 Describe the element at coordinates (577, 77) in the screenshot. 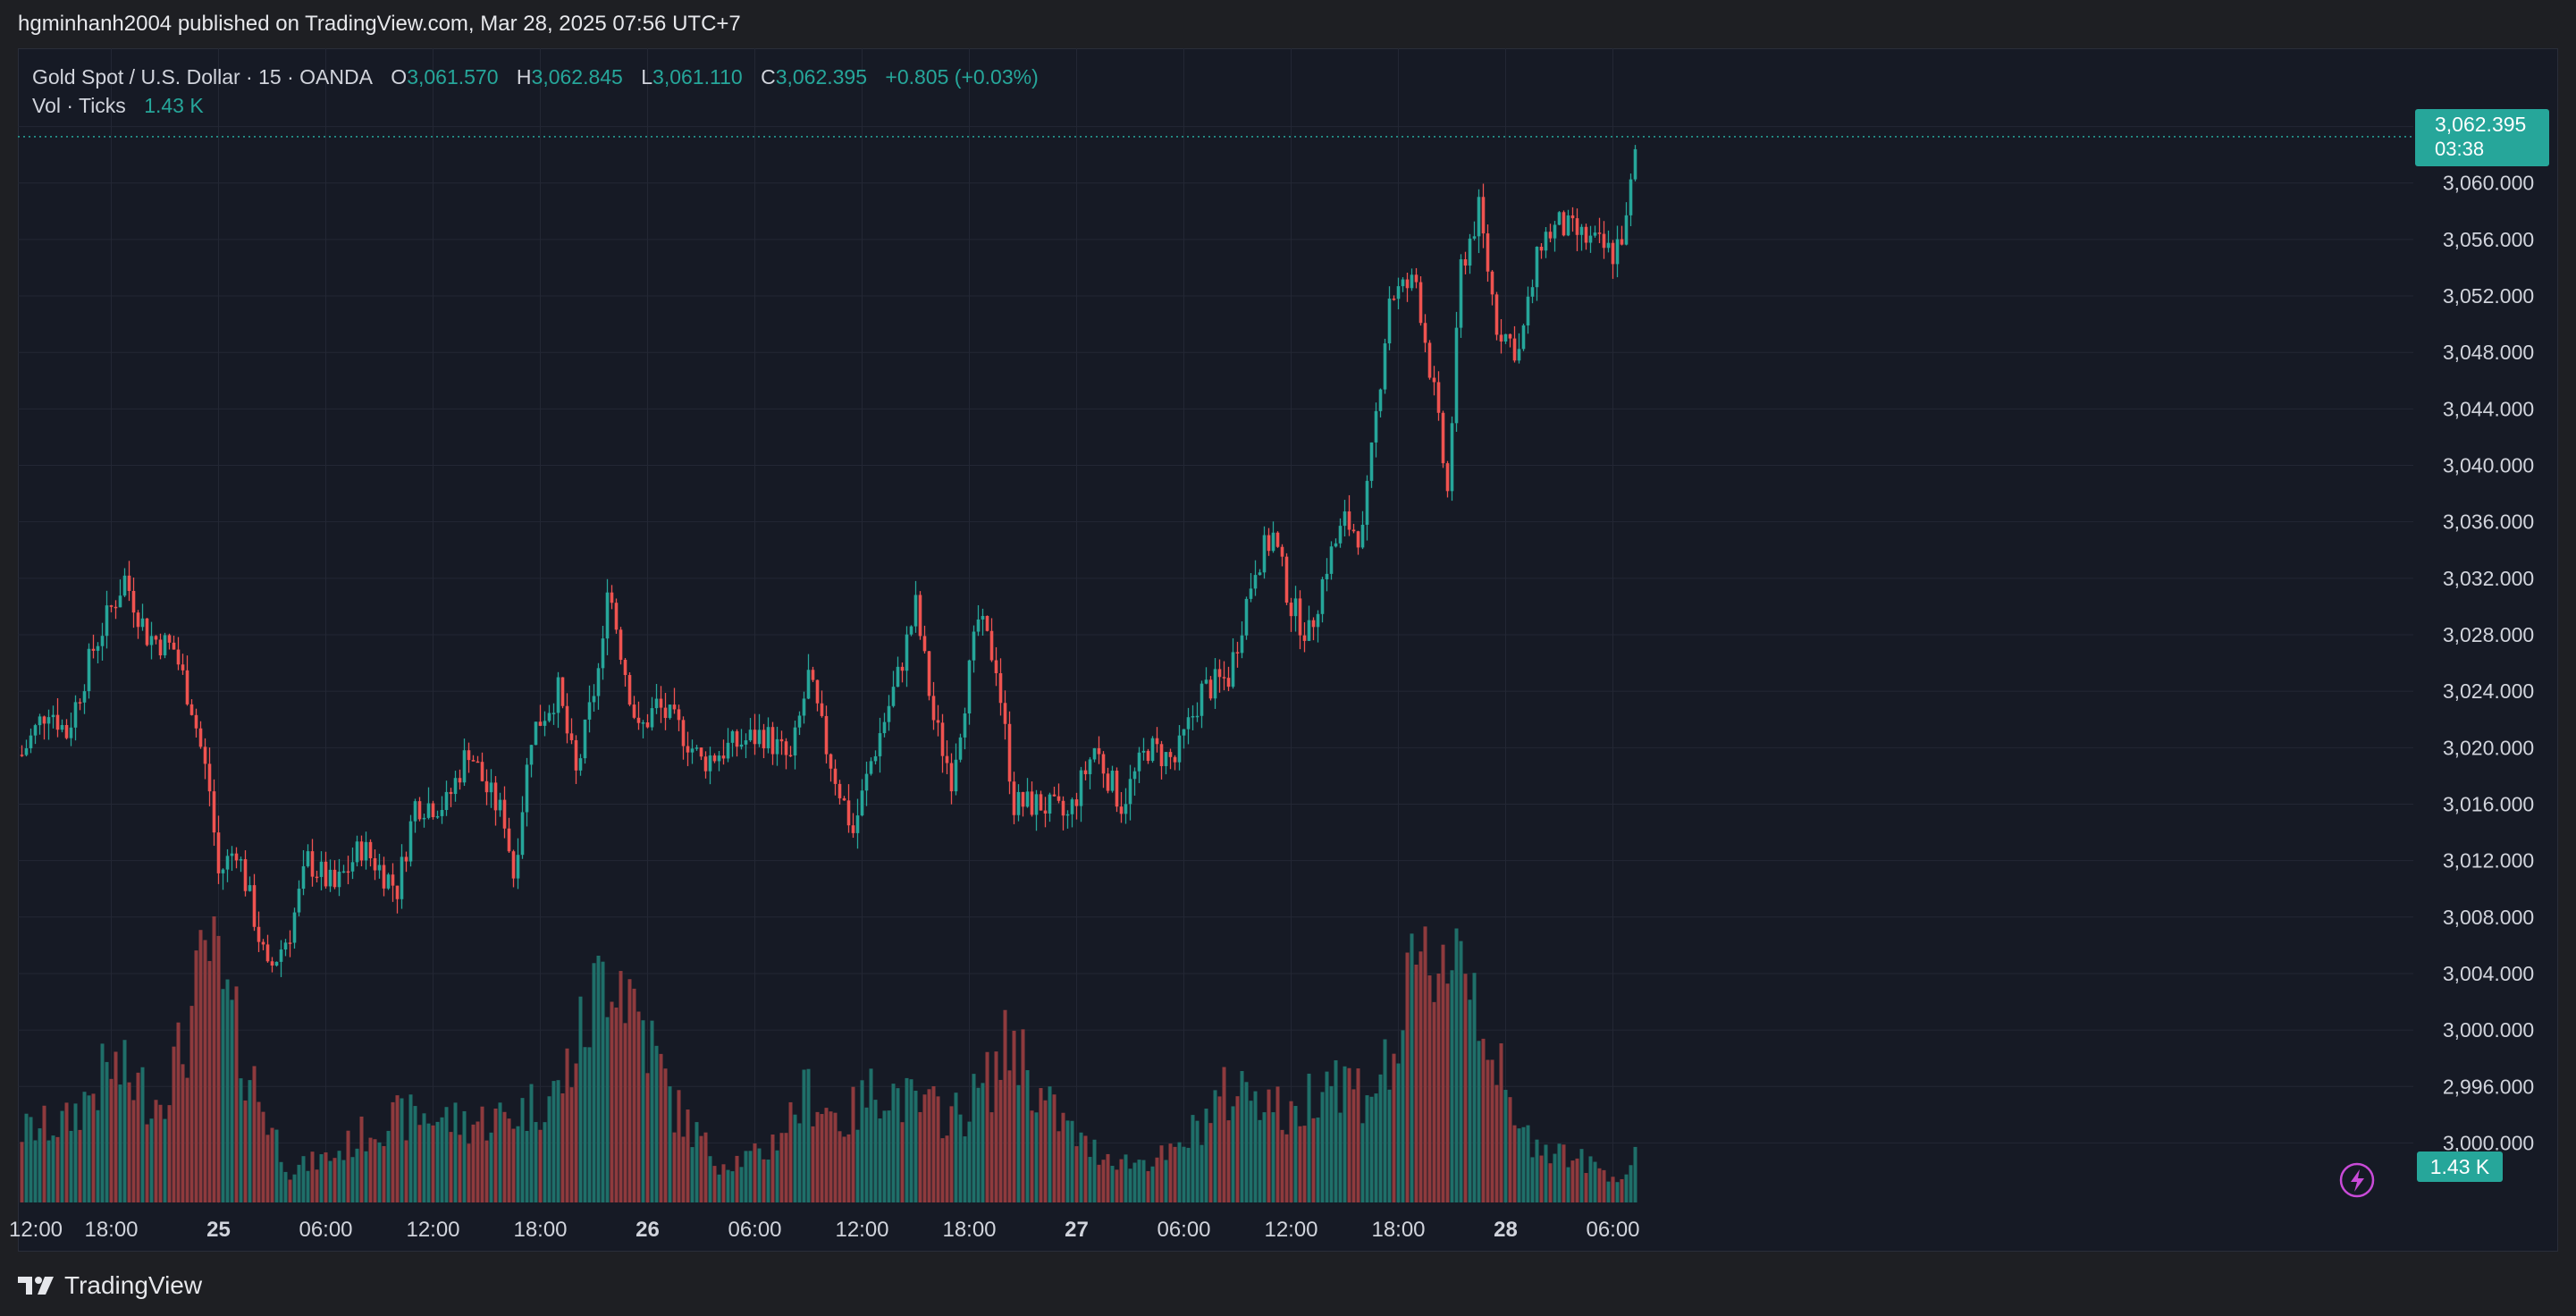

I see `legend-high-value: 3,062.845` at that location.